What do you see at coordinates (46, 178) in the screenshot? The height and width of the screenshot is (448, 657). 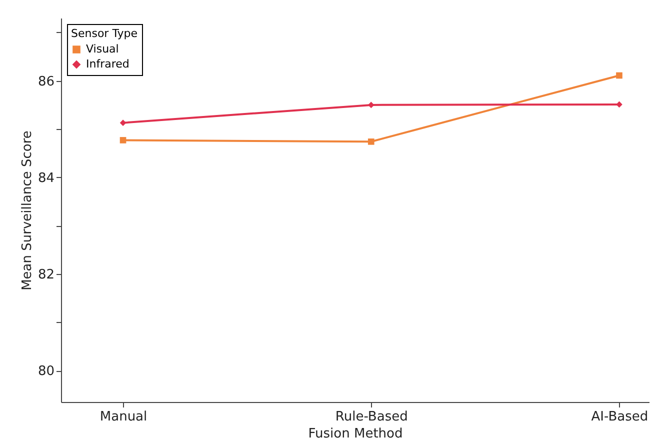 I see `y-tick-label: 84` at bounding box center [46, 178].